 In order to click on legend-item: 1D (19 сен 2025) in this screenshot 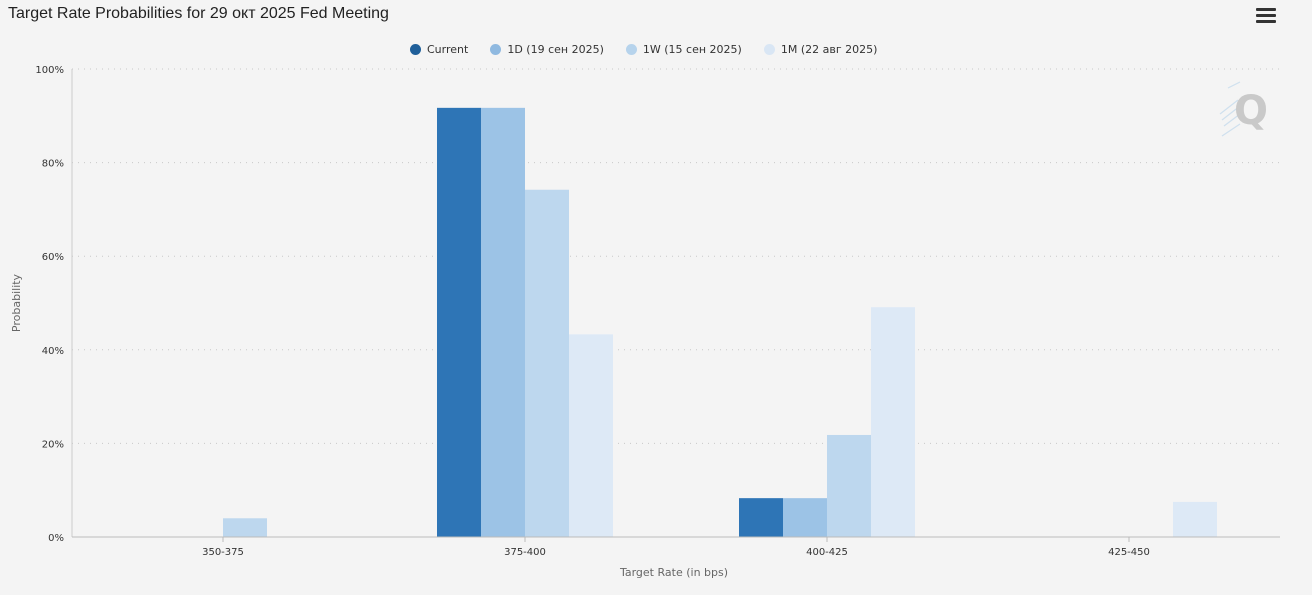, I will do `click(547, 49)`.